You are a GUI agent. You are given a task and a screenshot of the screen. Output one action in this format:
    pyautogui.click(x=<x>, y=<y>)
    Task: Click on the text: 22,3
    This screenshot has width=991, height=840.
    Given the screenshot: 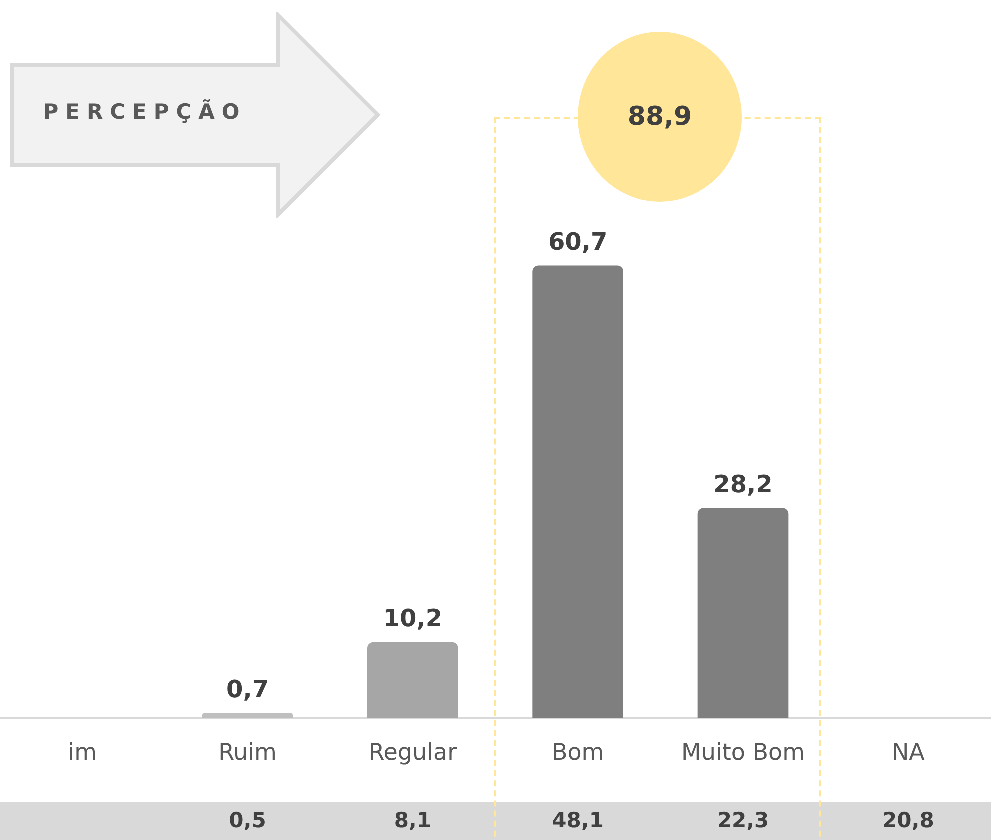 What is the action you would take?
    pyautogui.click(x=743, y=820)
    